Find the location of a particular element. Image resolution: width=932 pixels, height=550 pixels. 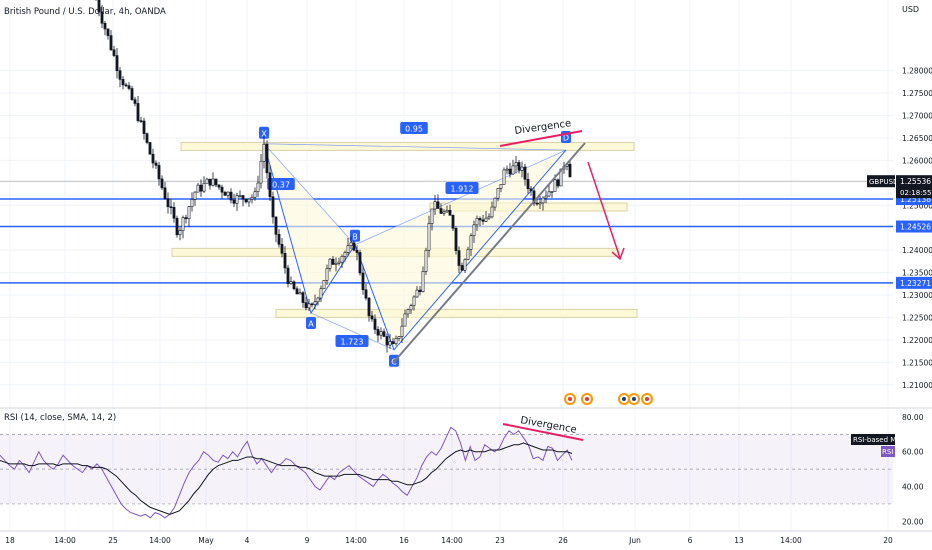

time-tick: 23 is located at coordinates (500, 540).